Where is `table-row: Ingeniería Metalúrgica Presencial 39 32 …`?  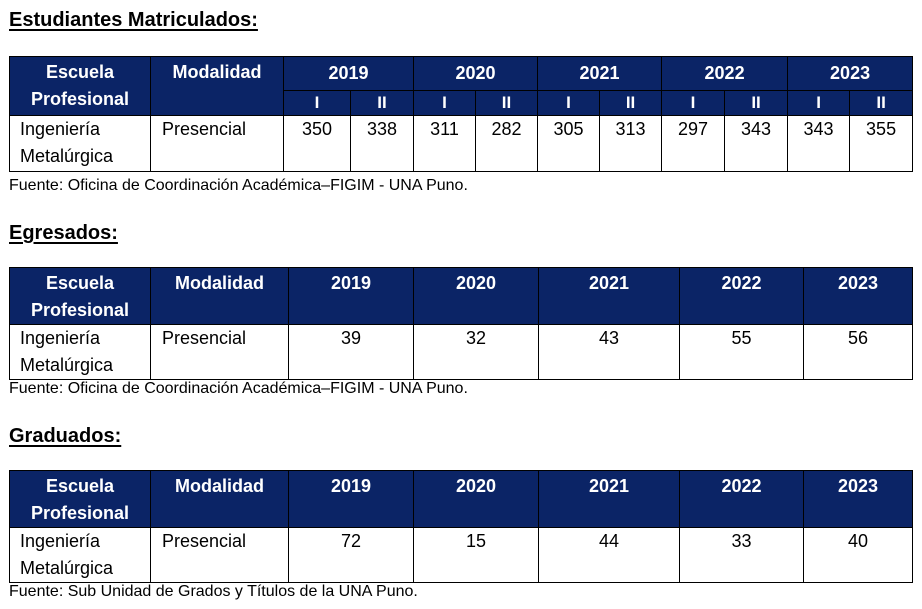
table-row: Ingeniería Metalúrgica Presencial 39 32 … is located at coordinates (461, 352).